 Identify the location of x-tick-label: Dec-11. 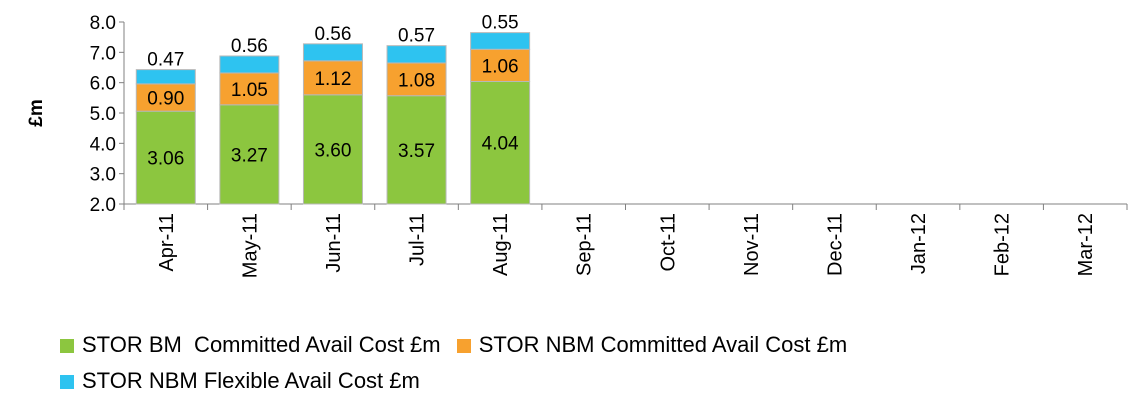
(835, 244).